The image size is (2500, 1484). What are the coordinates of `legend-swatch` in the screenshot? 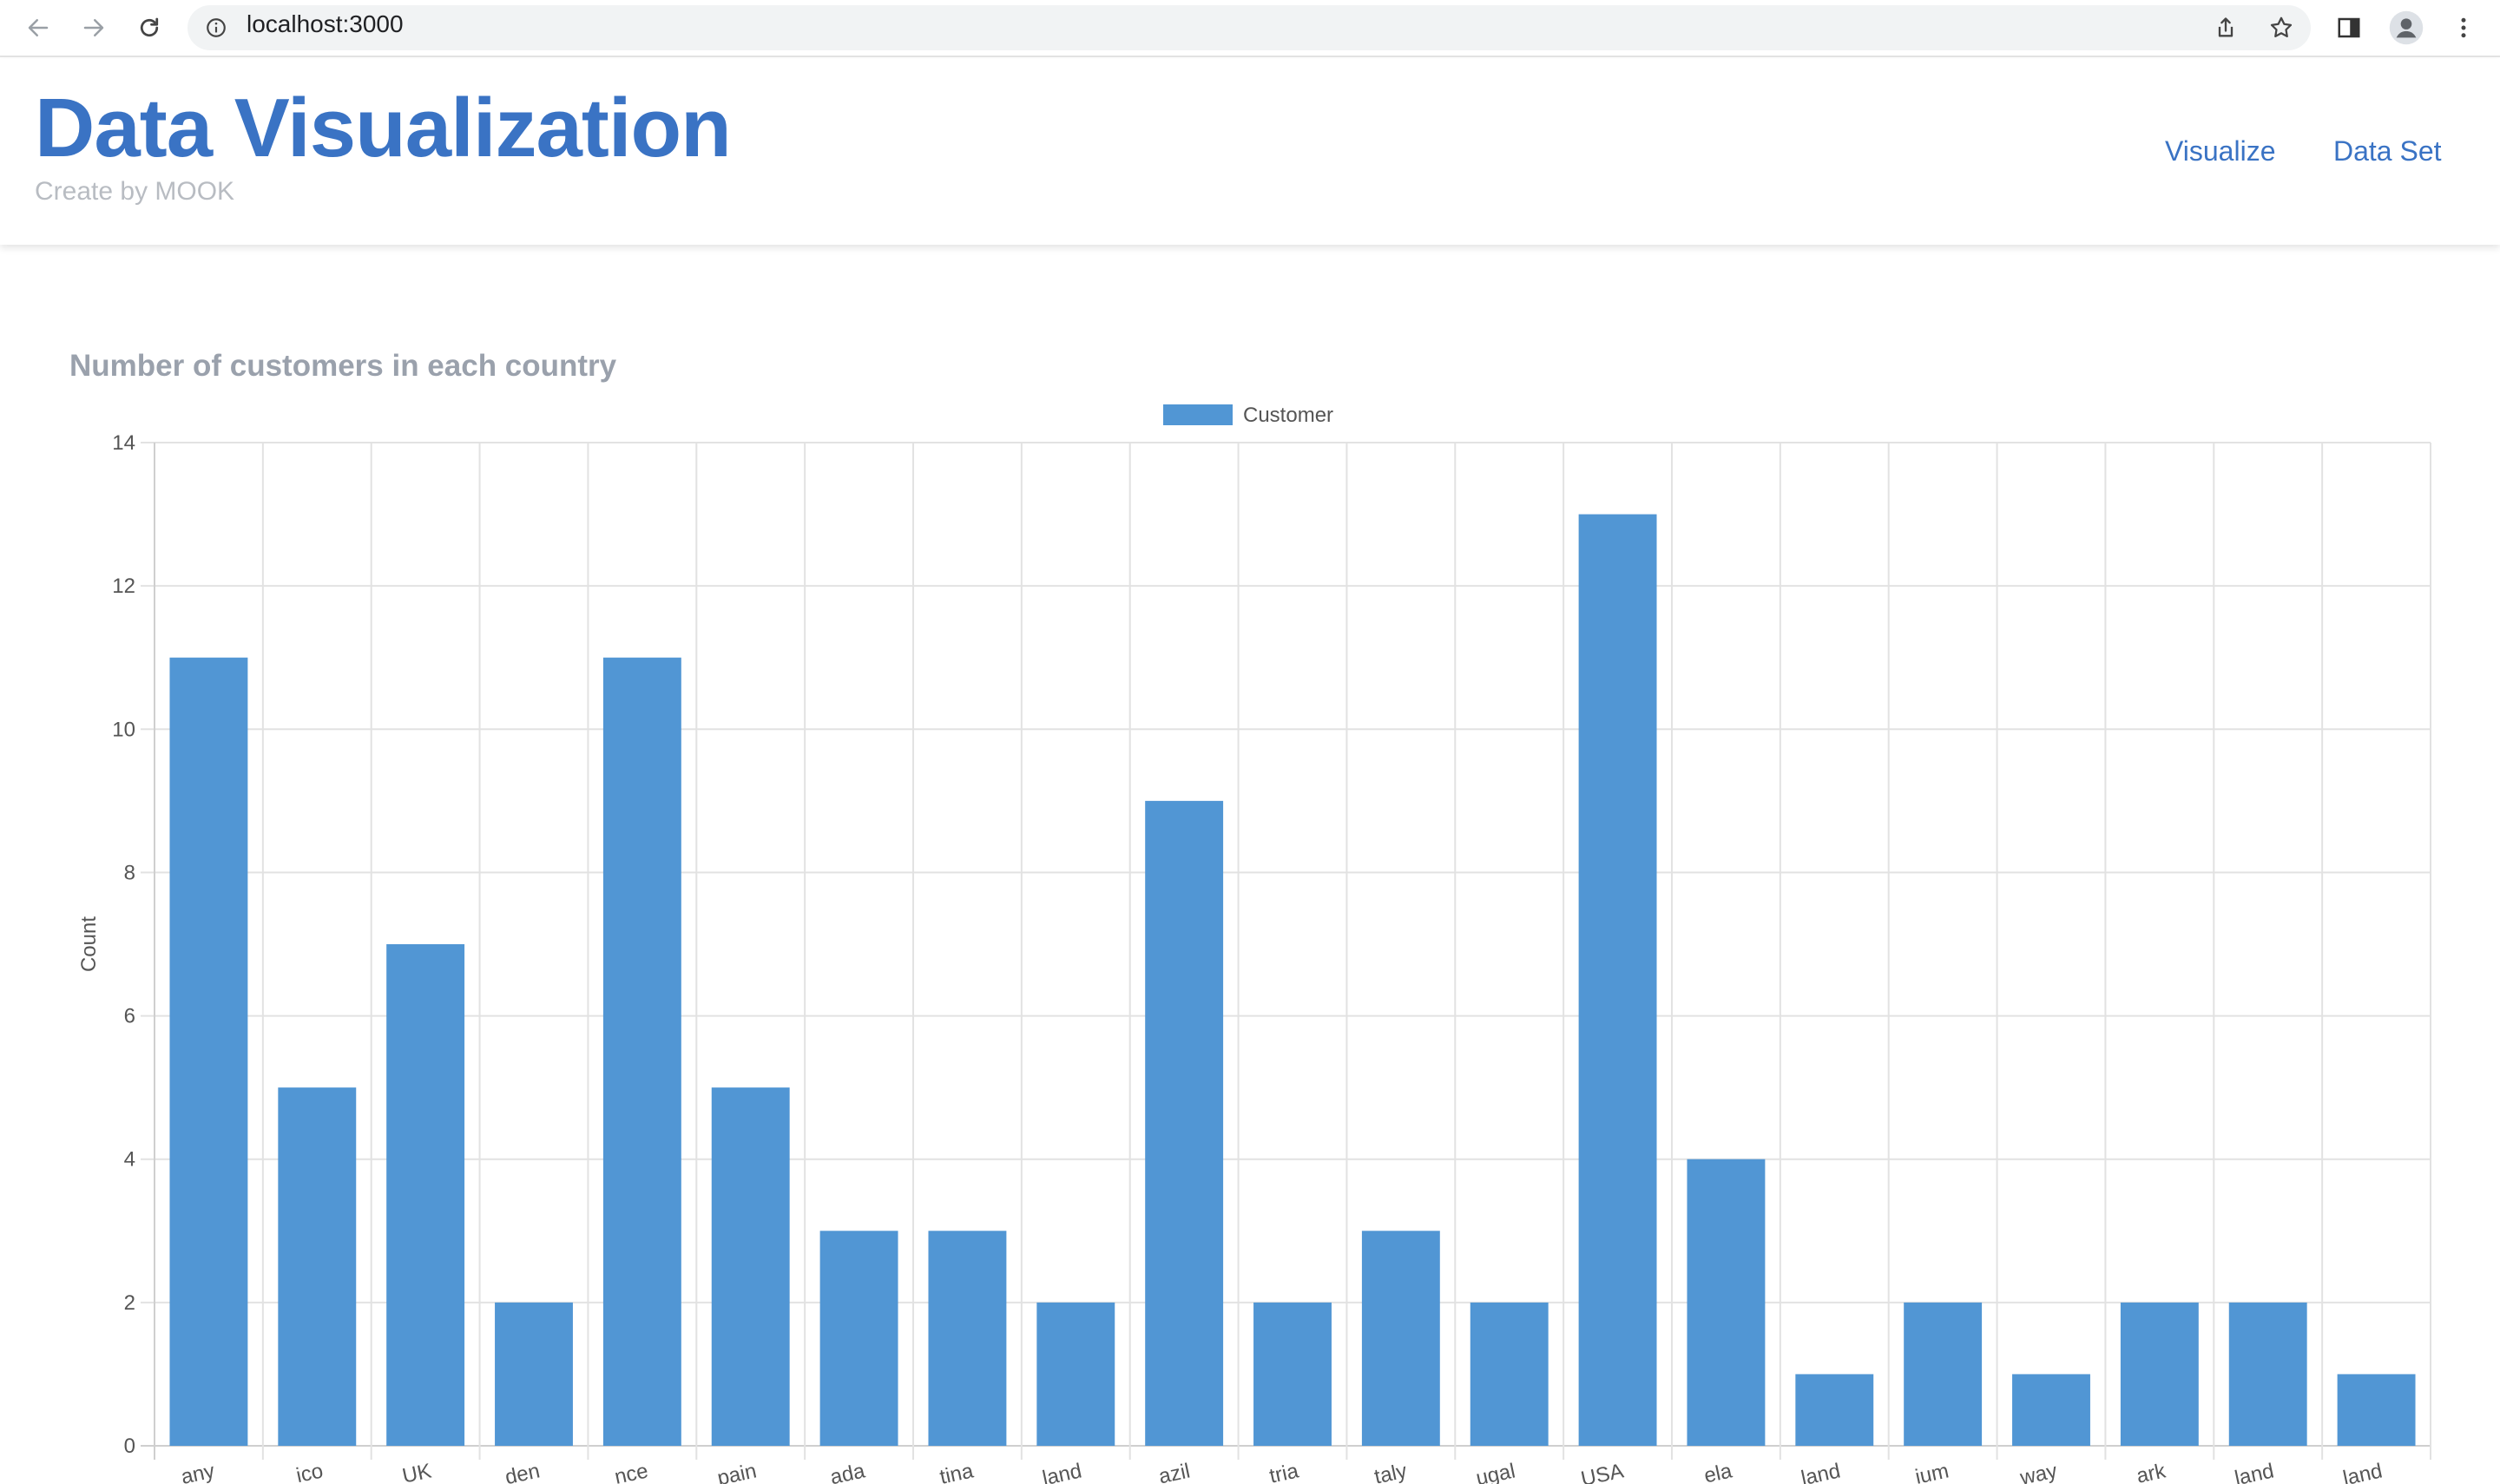 It's located at (1198, 414).